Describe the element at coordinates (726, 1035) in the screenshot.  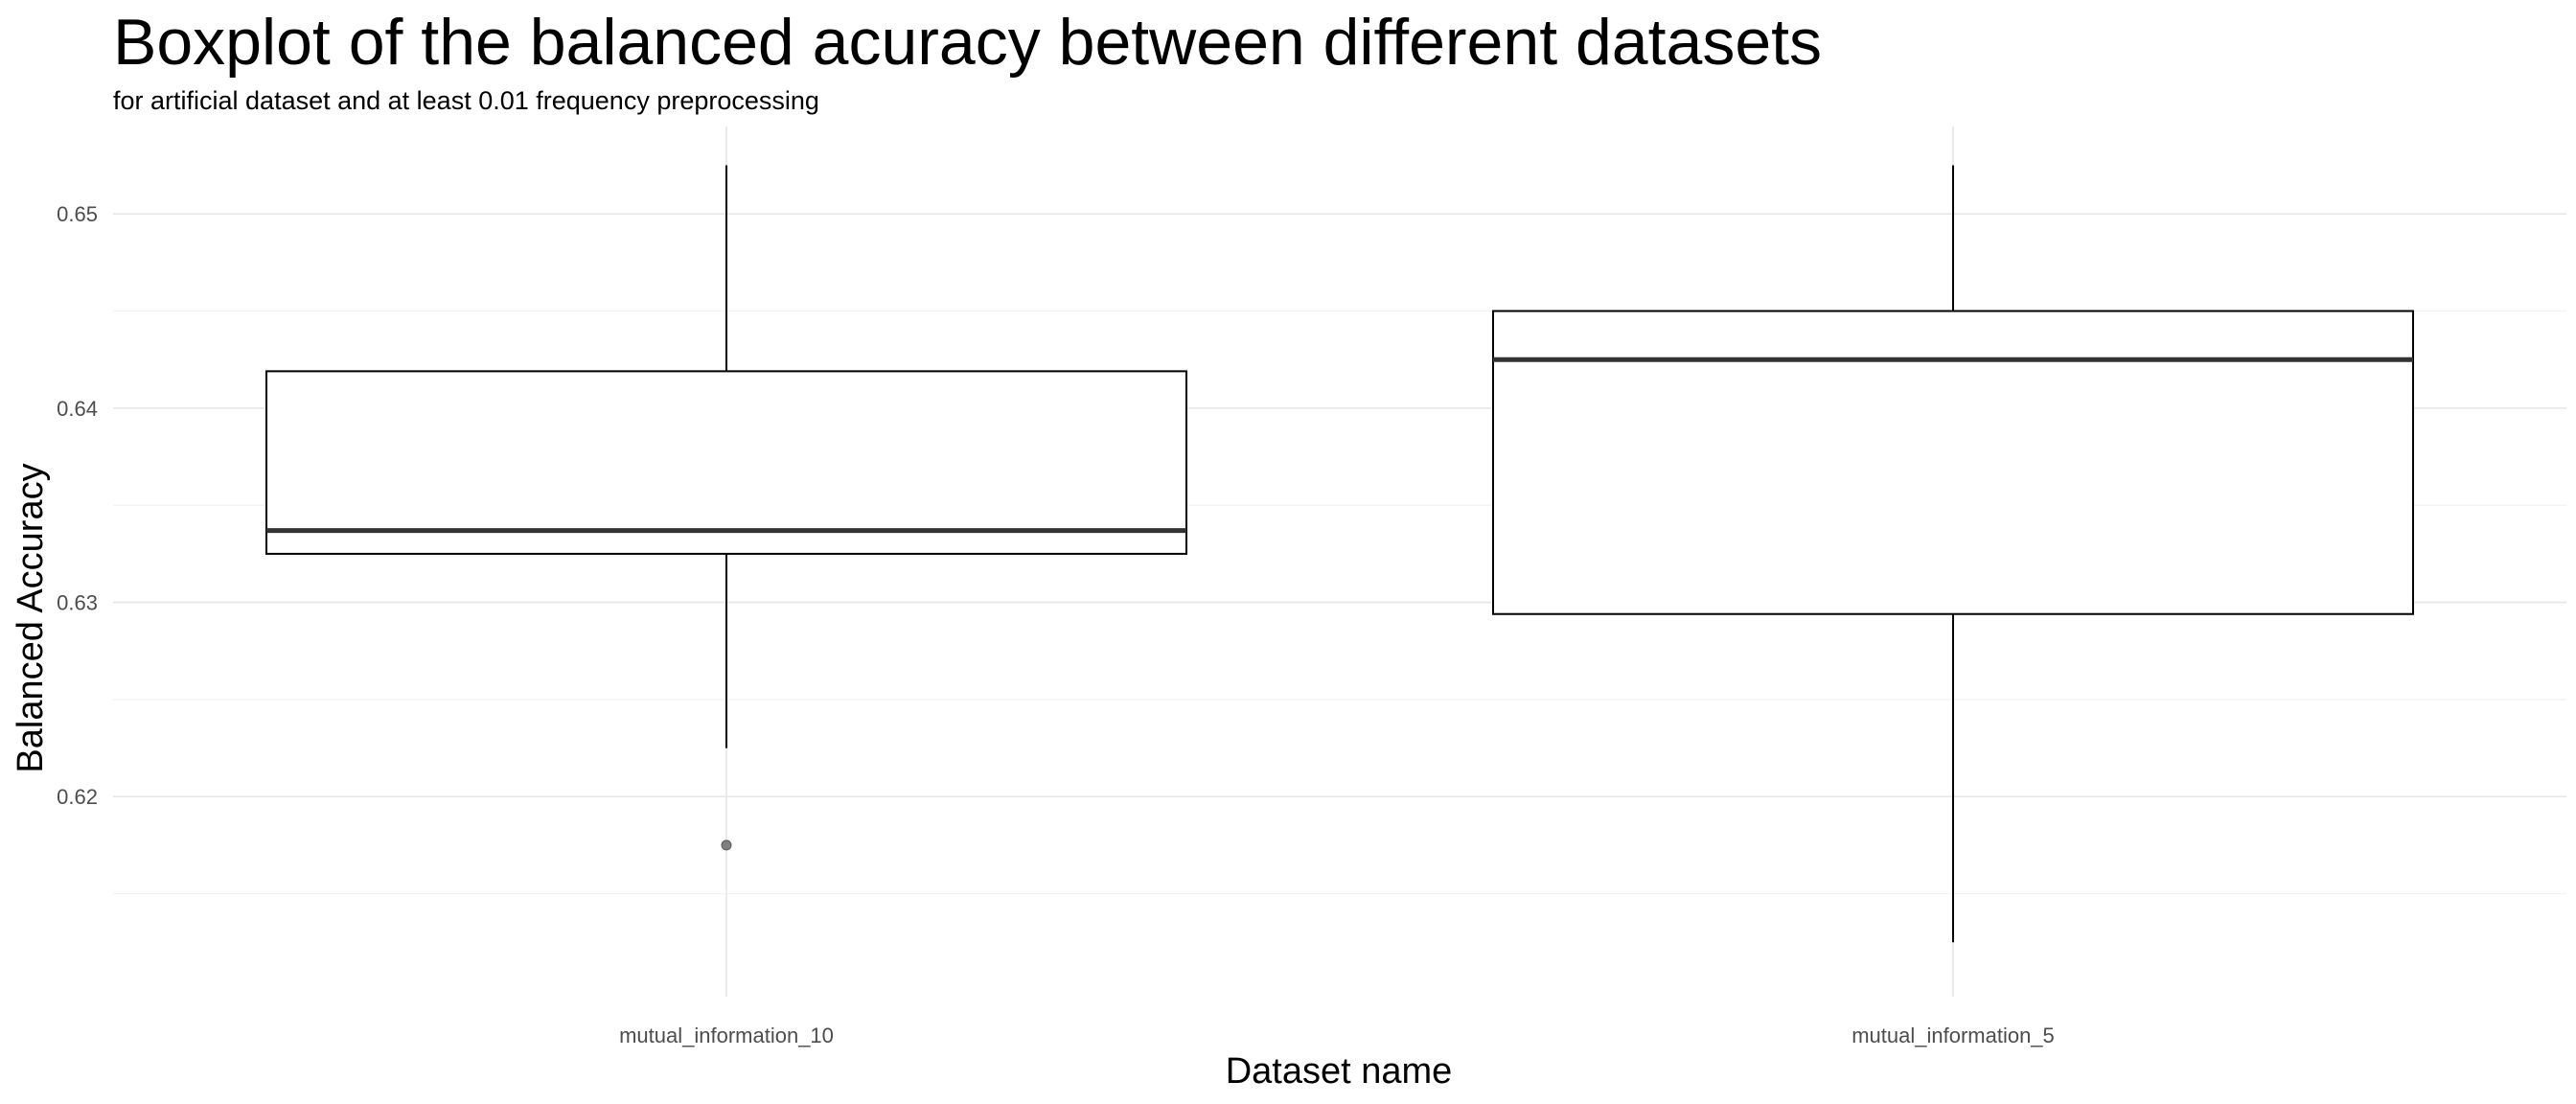
I see `x-tick-label: mutual_information_10` at that location.